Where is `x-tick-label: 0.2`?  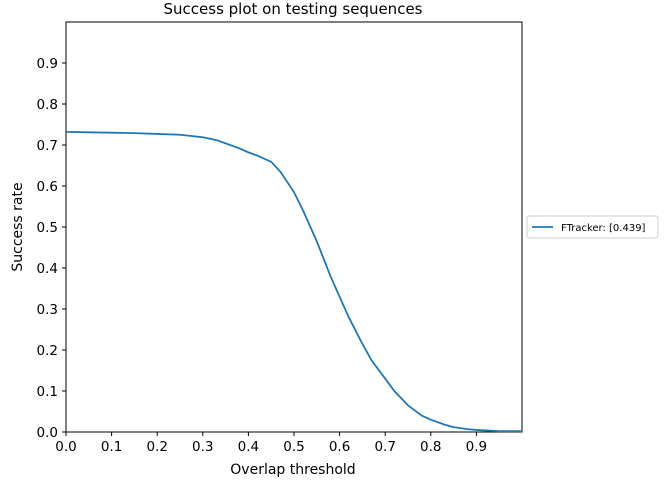 x-tick-label: 0.2 is located at coordinates (156, 447).